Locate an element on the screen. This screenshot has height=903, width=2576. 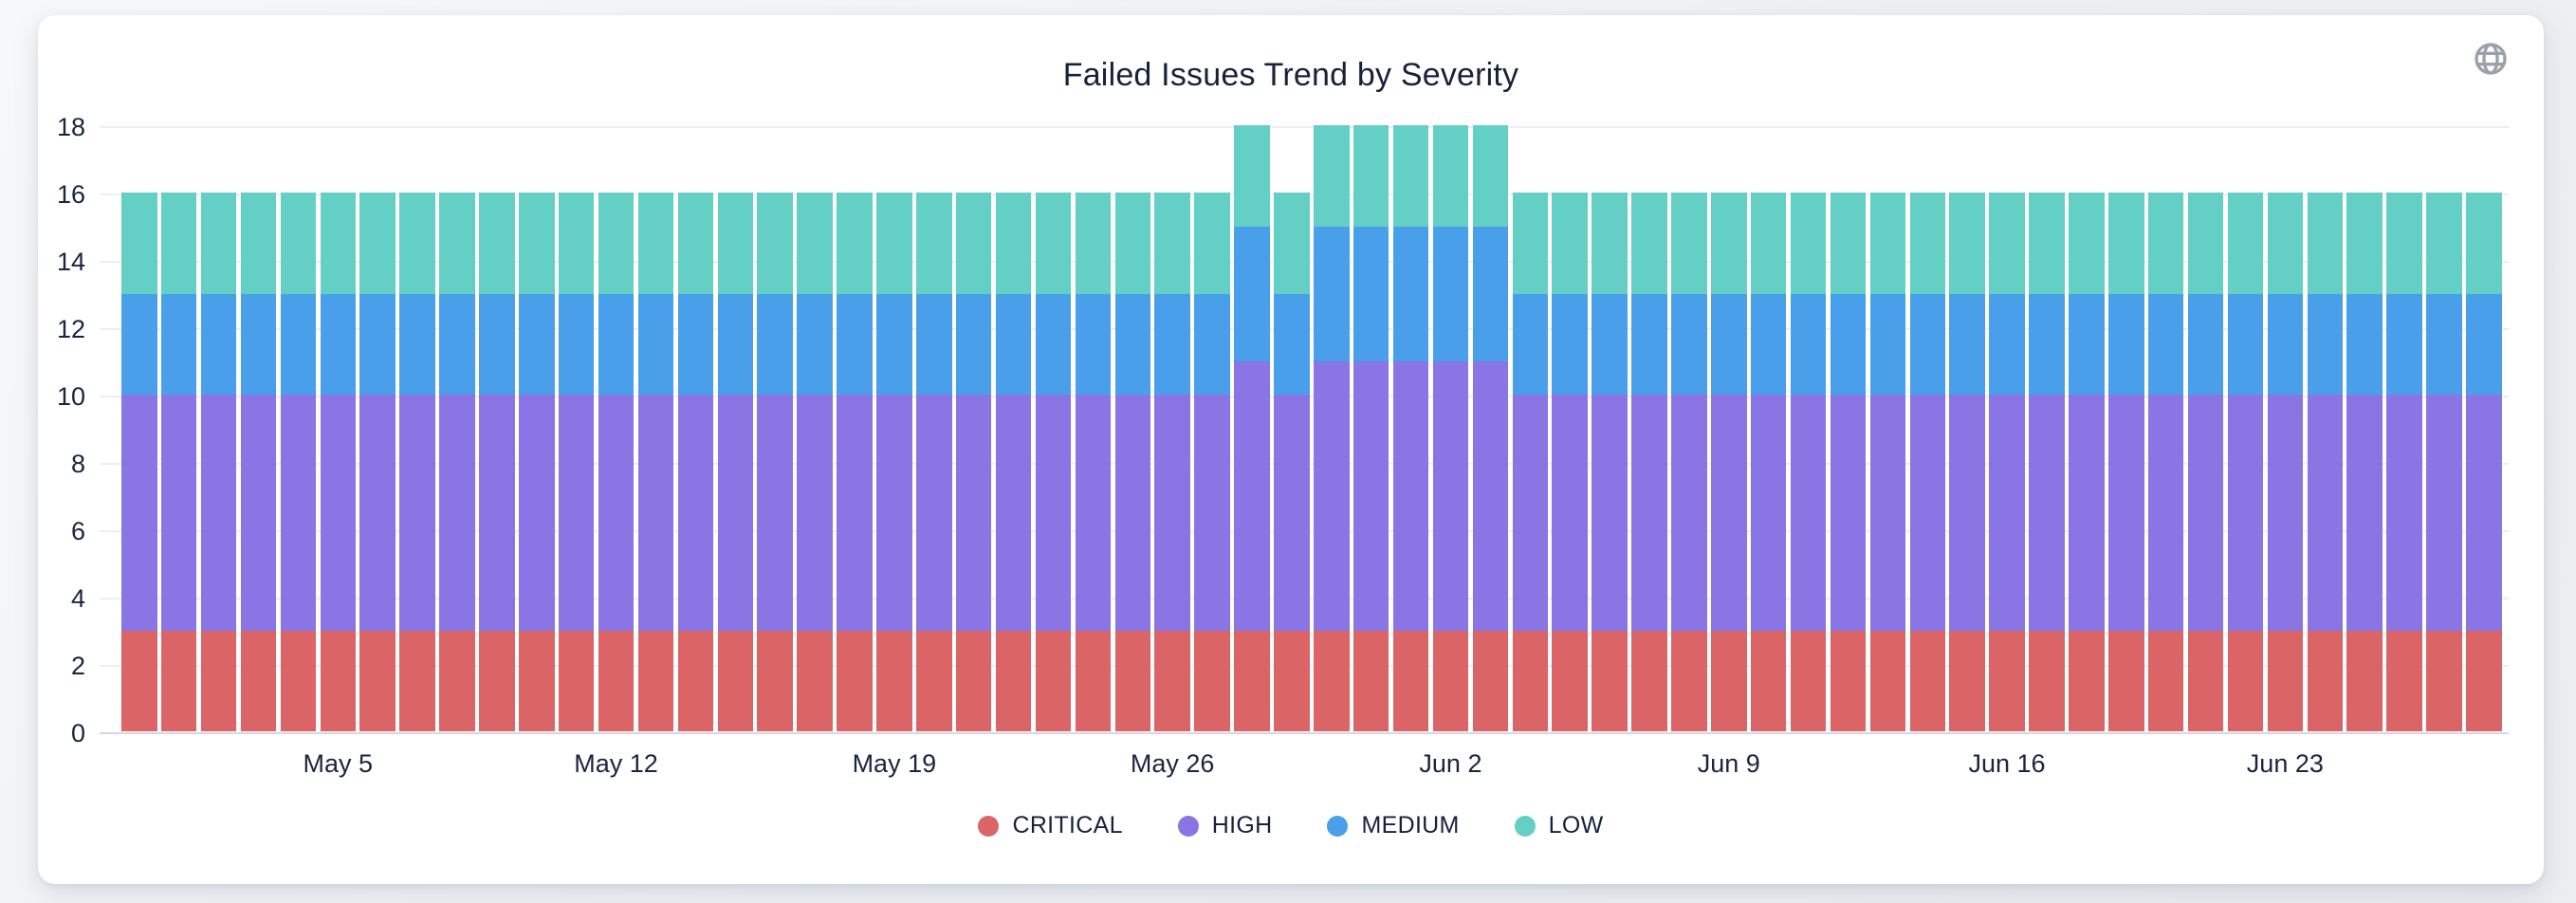
legend-item-high: HIGH is located at coordinates (1225, 825).